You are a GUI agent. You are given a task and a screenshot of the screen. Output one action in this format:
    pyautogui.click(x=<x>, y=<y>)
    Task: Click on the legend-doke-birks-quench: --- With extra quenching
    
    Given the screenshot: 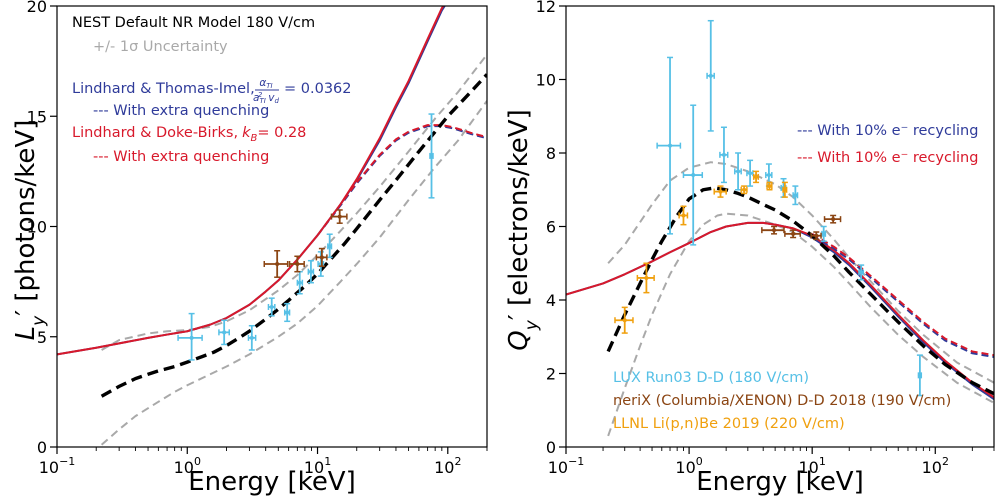 What is the action you would take?
    pyautogui.click(x=181, y=157)
    